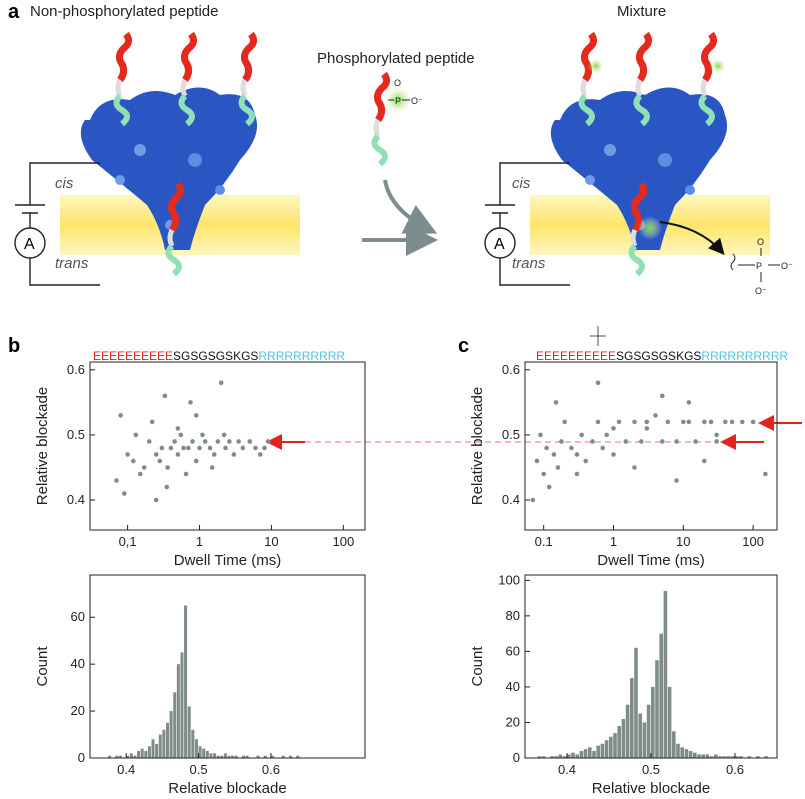 This screenshot has width=805, height=799. What do you see at coordinates (292, 224) in the screenshot?
I see `circuit` at bounding box center [292, 224].